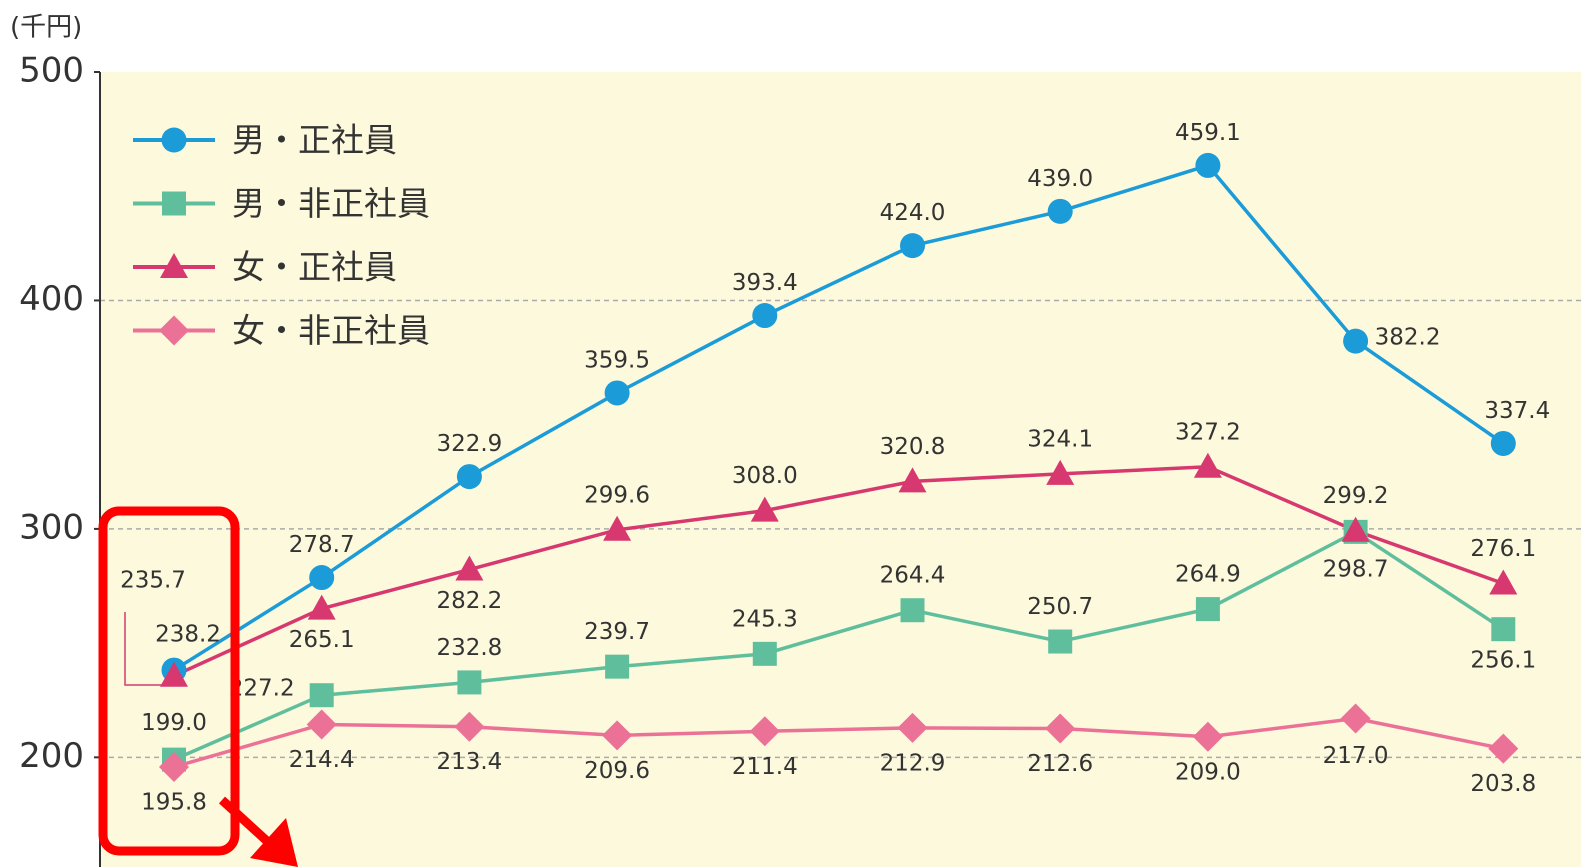 The width and height of the screenshot is (1581, 867). I want to click on value-label: 308.0, so click(765, 476).